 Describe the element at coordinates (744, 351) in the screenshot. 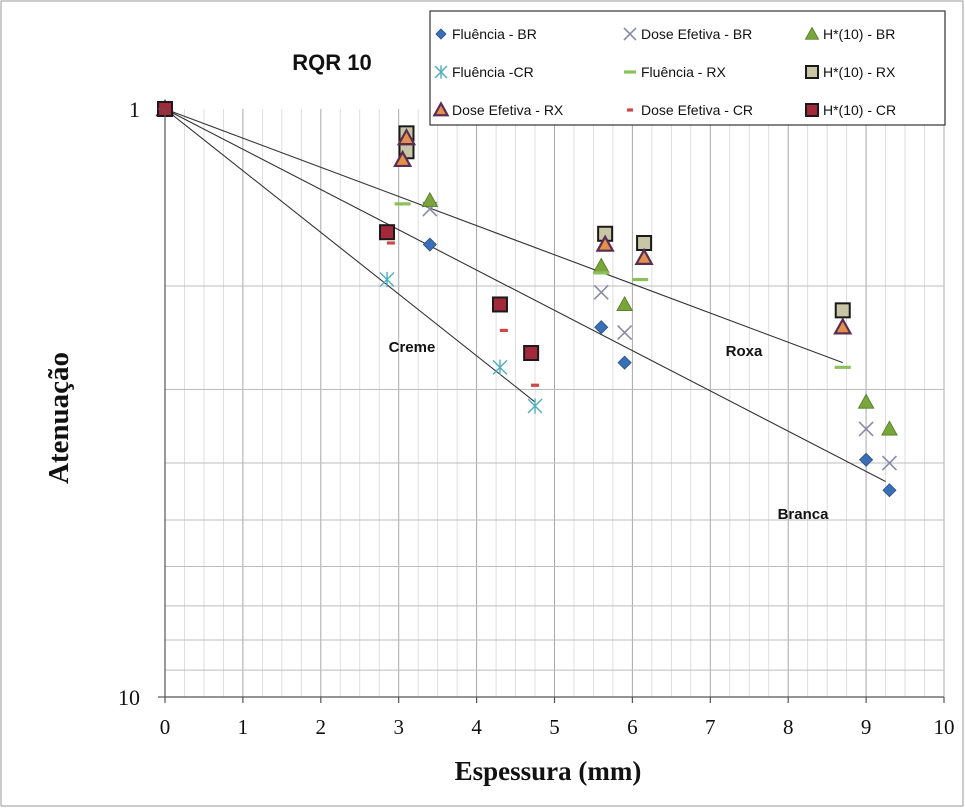

I see `trendline-label-roxa: Roxa` at that location.